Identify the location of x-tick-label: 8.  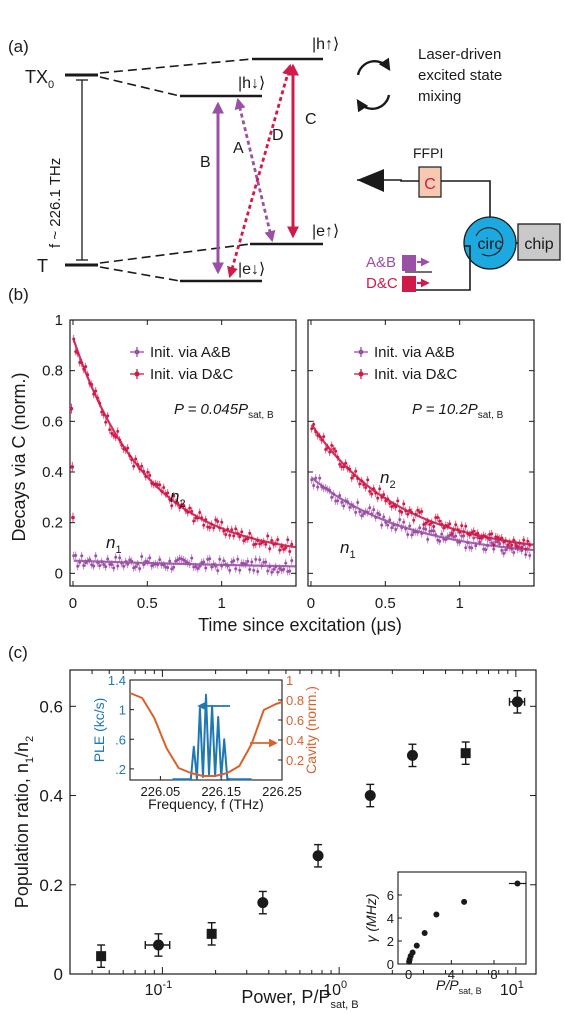
(493, 974).